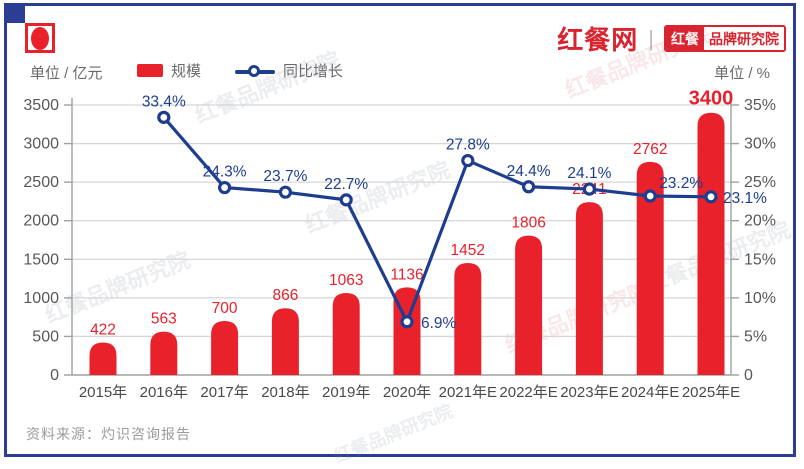  I want to click on bar-value-label: 422, so click(103, 329).